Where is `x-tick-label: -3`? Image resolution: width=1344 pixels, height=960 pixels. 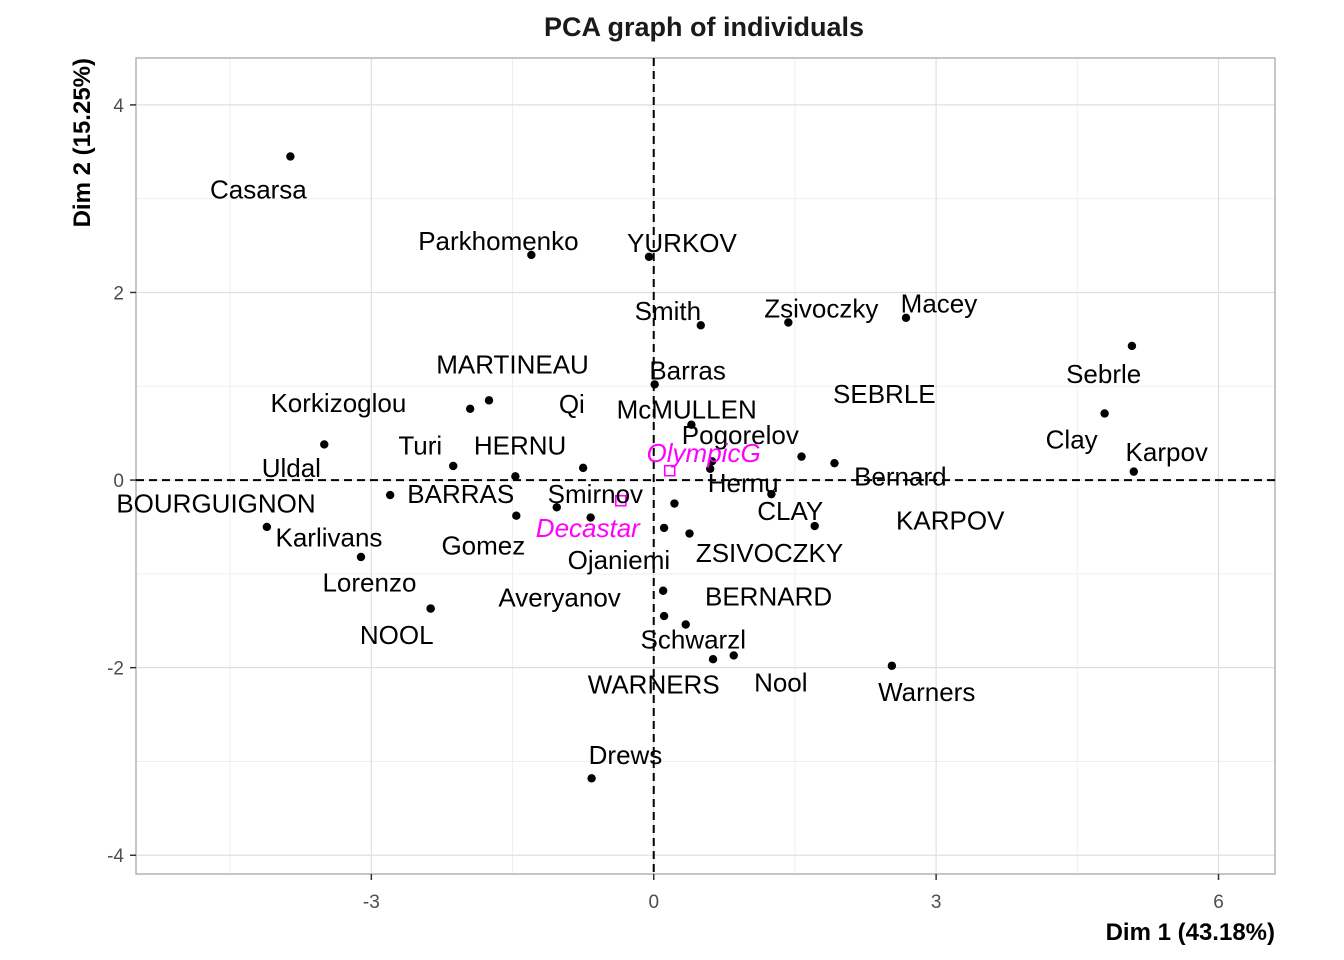
x-tick-label: -3 is located at coordinates (371, 902).